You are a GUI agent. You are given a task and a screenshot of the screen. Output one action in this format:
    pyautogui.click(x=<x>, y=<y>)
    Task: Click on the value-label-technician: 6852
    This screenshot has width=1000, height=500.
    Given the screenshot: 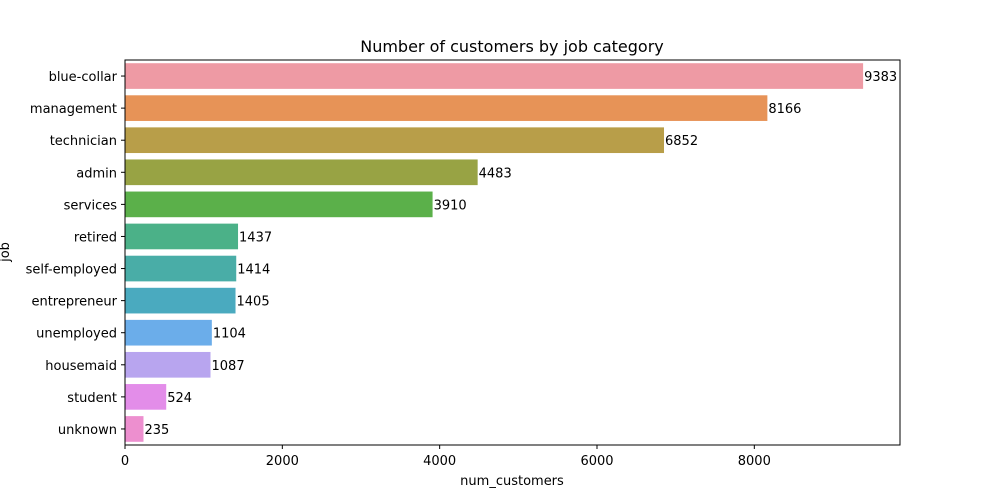 What is the action you would take?
    pyautogui.click(x=681, y=141)
    